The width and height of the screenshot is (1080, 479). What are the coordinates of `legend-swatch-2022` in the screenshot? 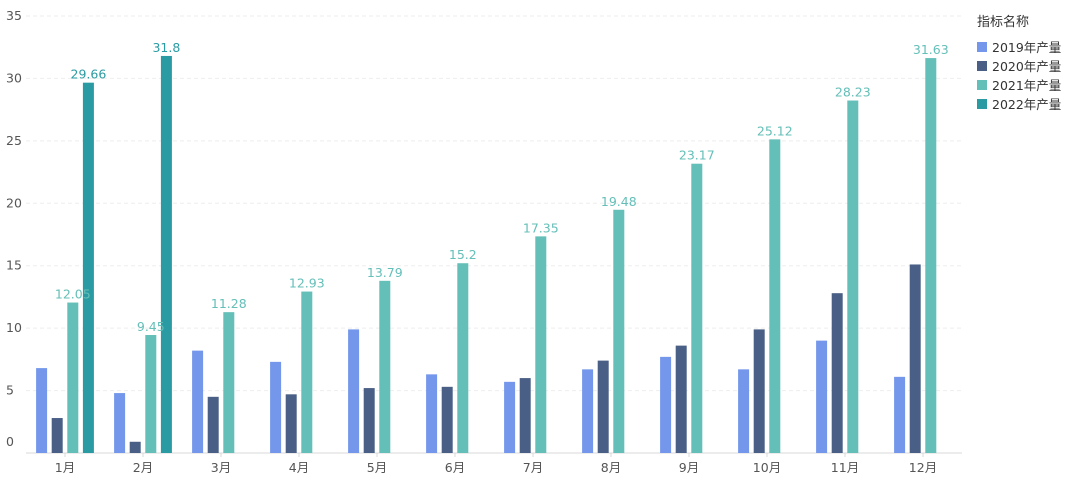 It's located at (982, 103).